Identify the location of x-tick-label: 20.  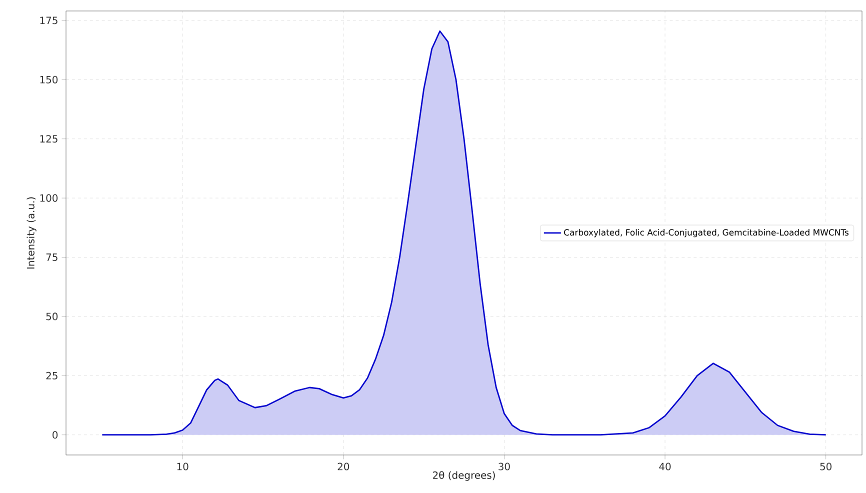
(344, 466).